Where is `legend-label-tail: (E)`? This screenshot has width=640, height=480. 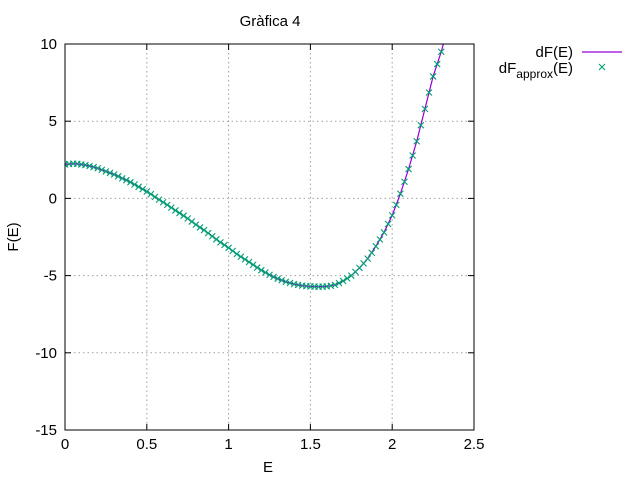
legend-label-tail: (E) is located at coordinates (563, 68).